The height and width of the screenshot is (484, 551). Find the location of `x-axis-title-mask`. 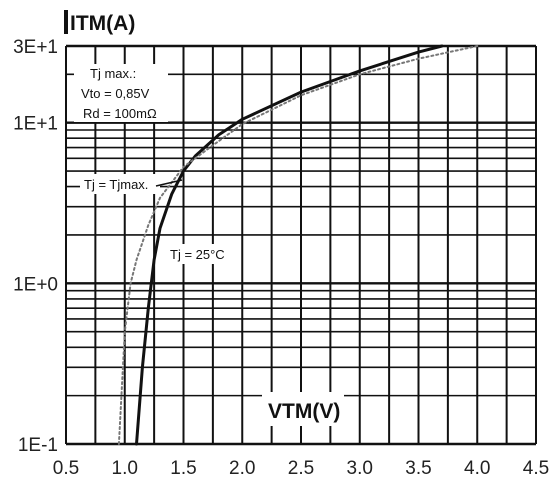

x-axis-title-mask is located at coordinates (303, 409).